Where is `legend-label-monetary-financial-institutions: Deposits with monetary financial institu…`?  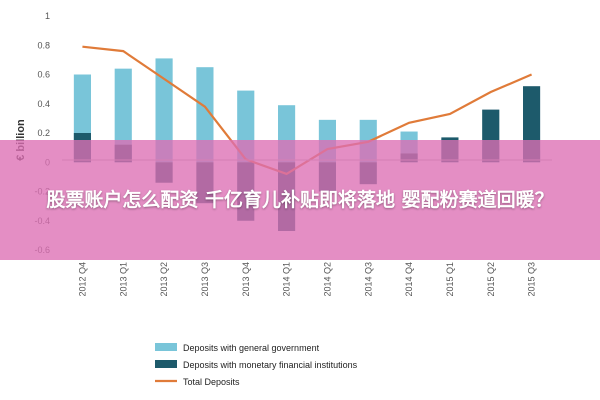
legend-label-monetary-financial-institutions: Deposits with monetary financial institu… is located at coordinates (270, 365).